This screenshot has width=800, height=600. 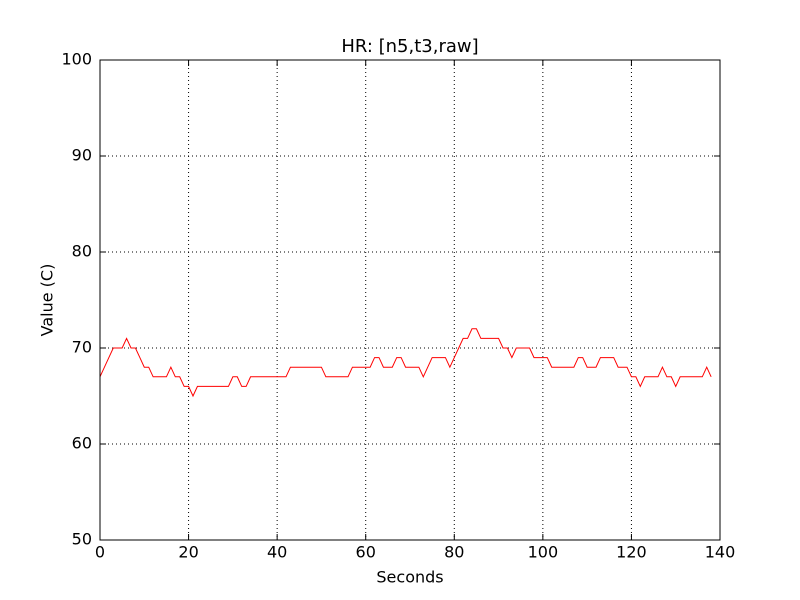 I want to click on x-tick-label: 0, so click(x=100, y=552).